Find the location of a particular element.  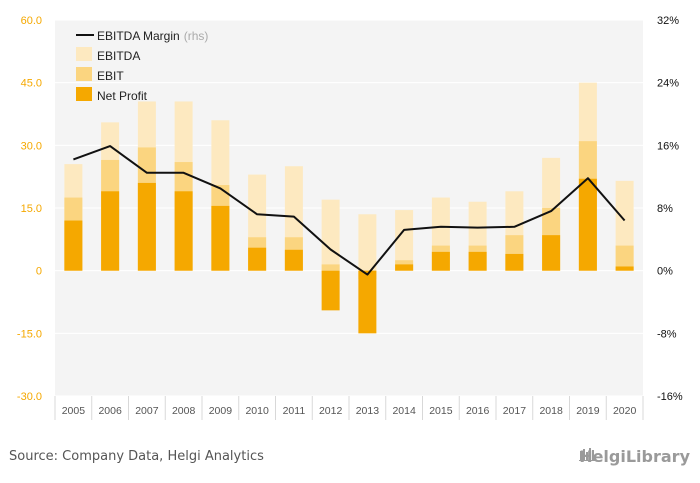

x-tick-label: 2012 is located at coordinates (331, 411).